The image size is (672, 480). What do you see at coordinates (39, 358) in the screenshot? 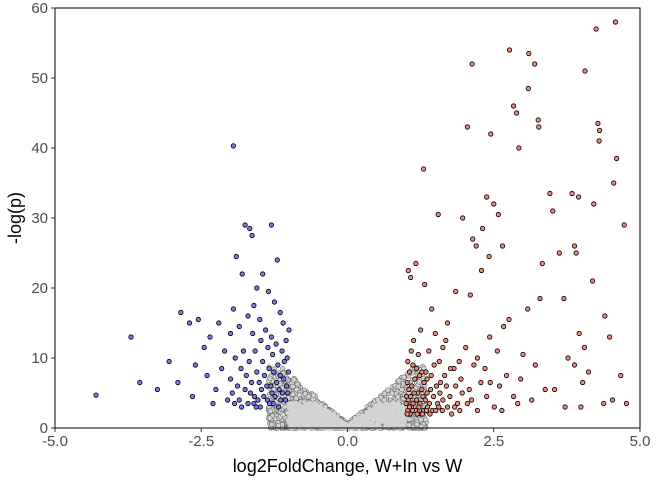
I see `y-tick-label: 10` at bounding box center [39, 358].